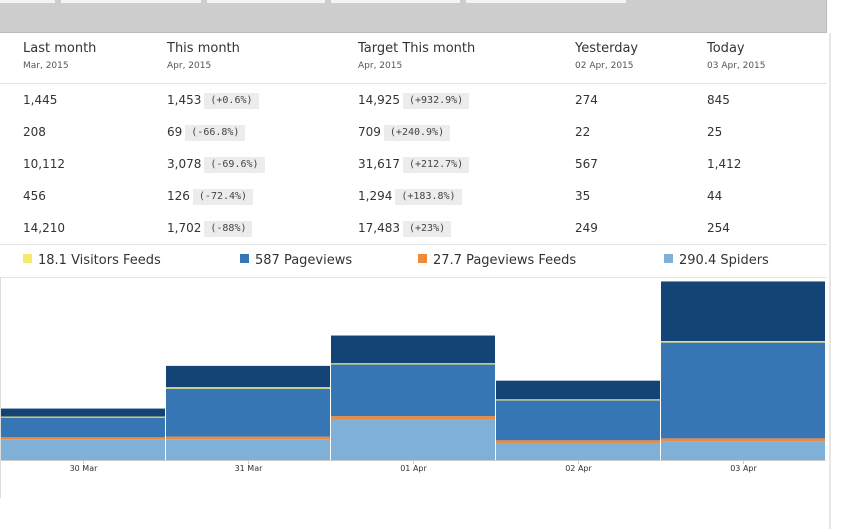  Describe the element at coordinates (234, 164) in the screenshot. I see `change-badge: (-69.6%)` at that location.